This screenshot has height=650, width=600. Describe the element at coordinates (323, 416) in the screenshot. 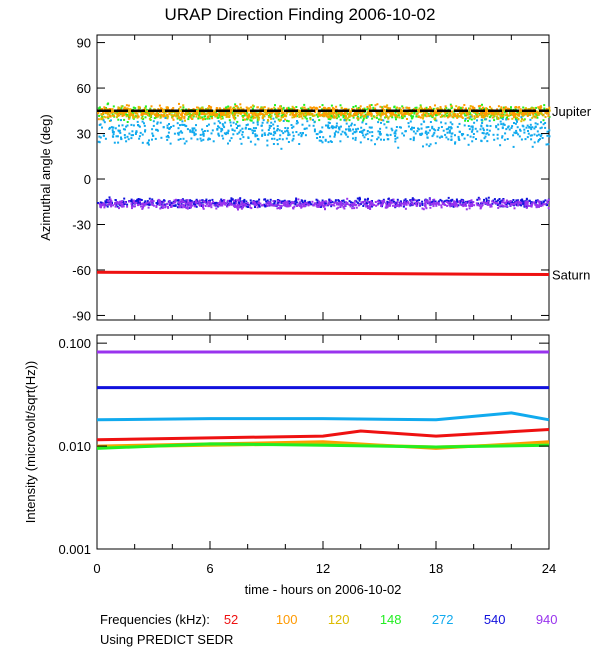

I see `series-272-khz` at that location.